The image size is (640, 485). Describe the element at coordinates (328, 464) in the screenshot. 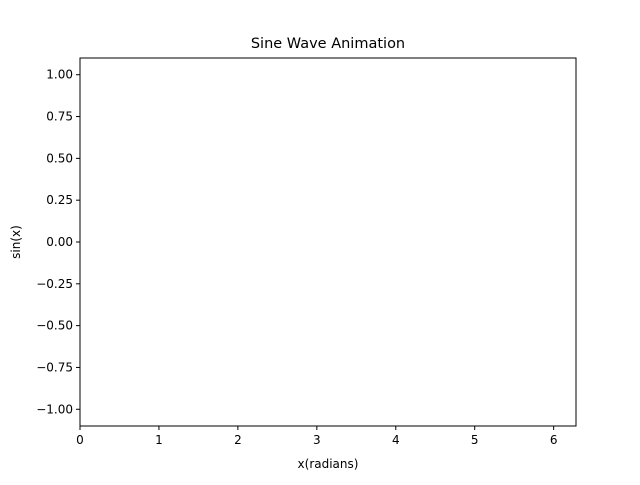

I see `x-axis-label: x(radians)` at that location.